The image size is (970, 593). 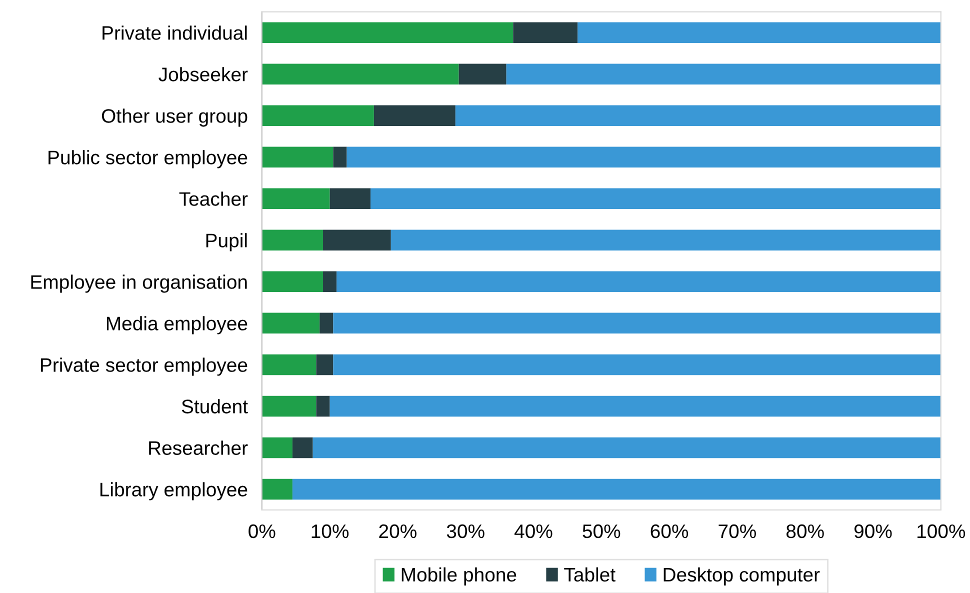 I want to click on y-tick-label: Teacher, so click(x=213, y=199).